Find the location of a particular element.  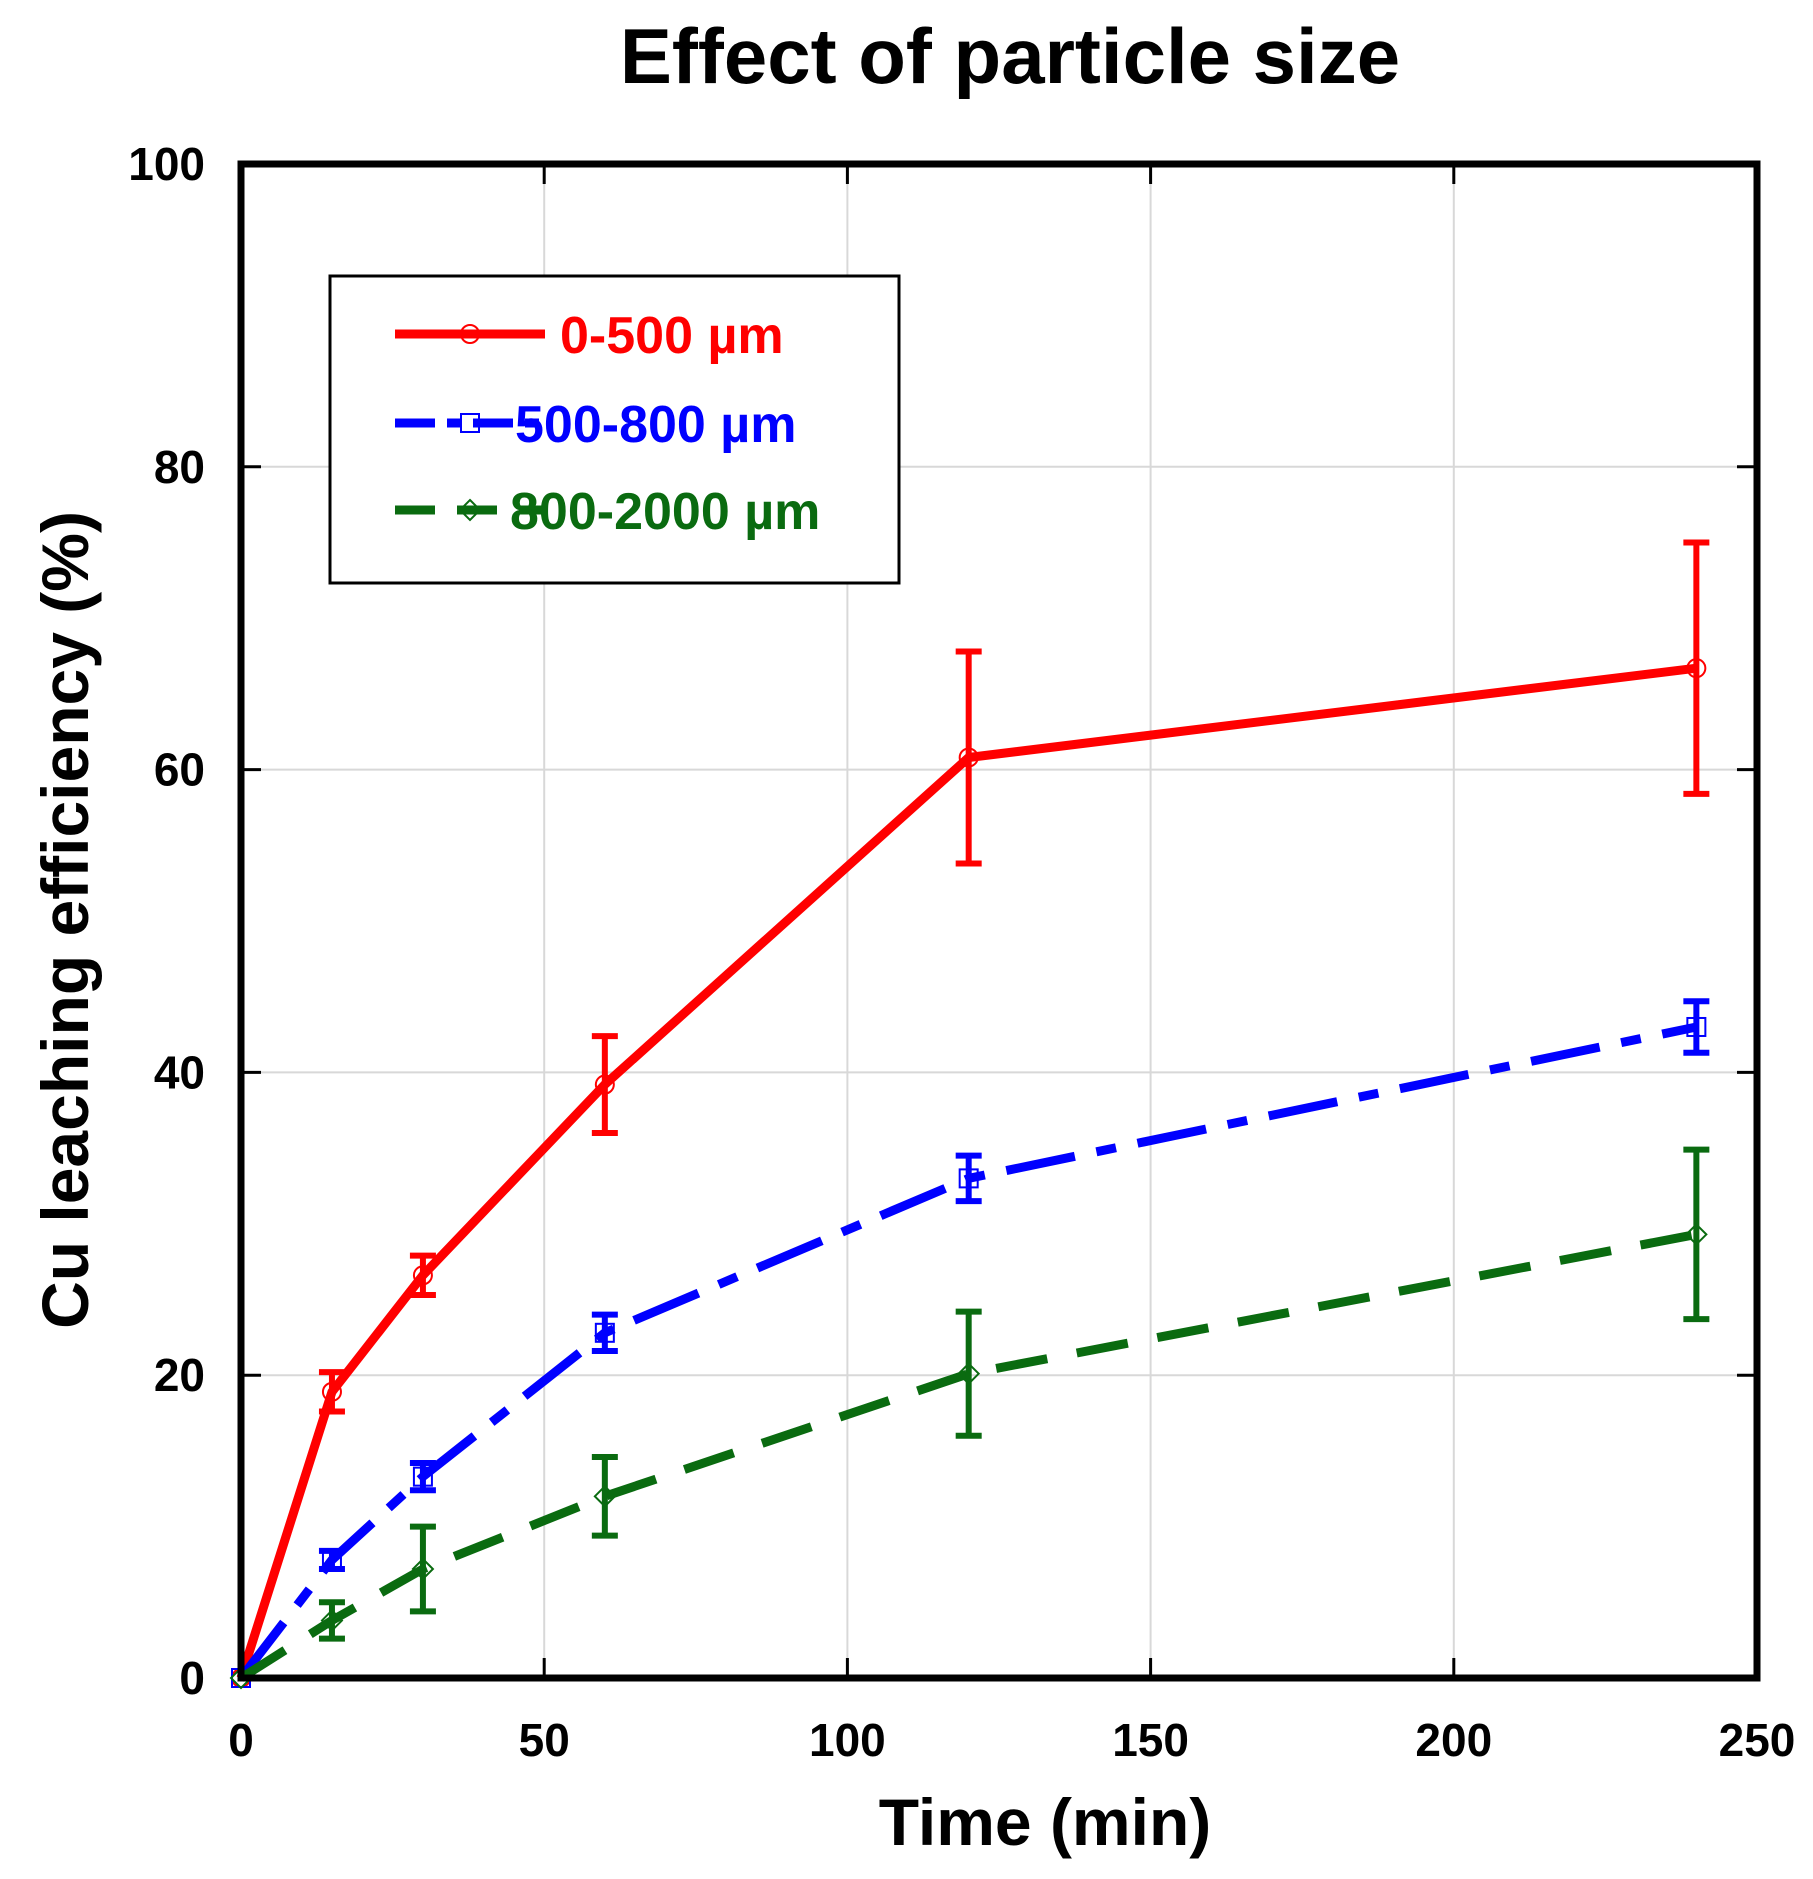

legend-label: 500-800 µm is located at coordinates (655, 425).